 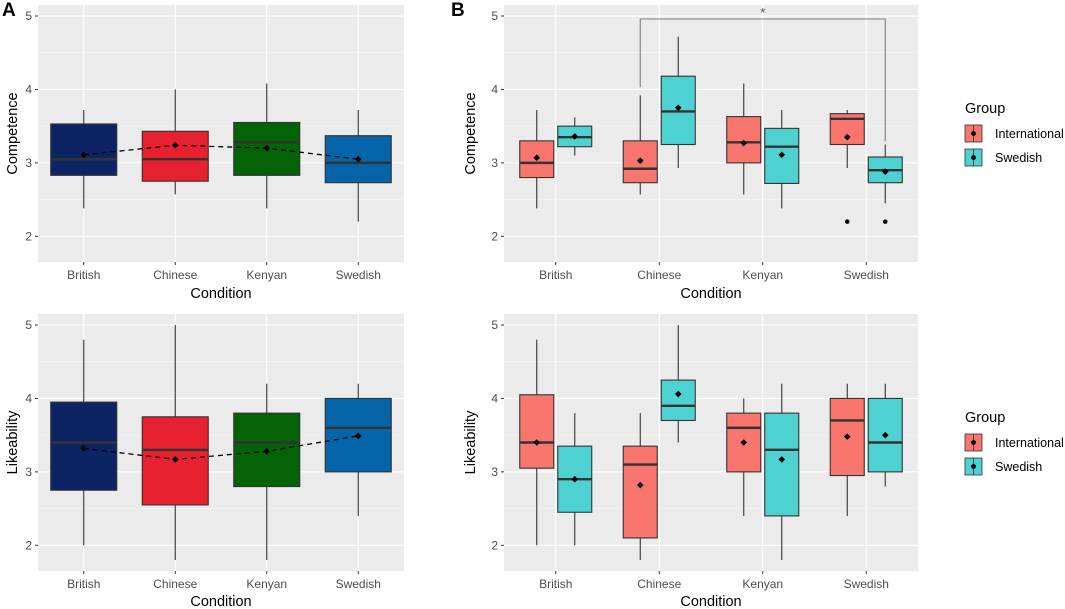 I want to click on y-axis-title: Competence, so click(x=13, y=133).